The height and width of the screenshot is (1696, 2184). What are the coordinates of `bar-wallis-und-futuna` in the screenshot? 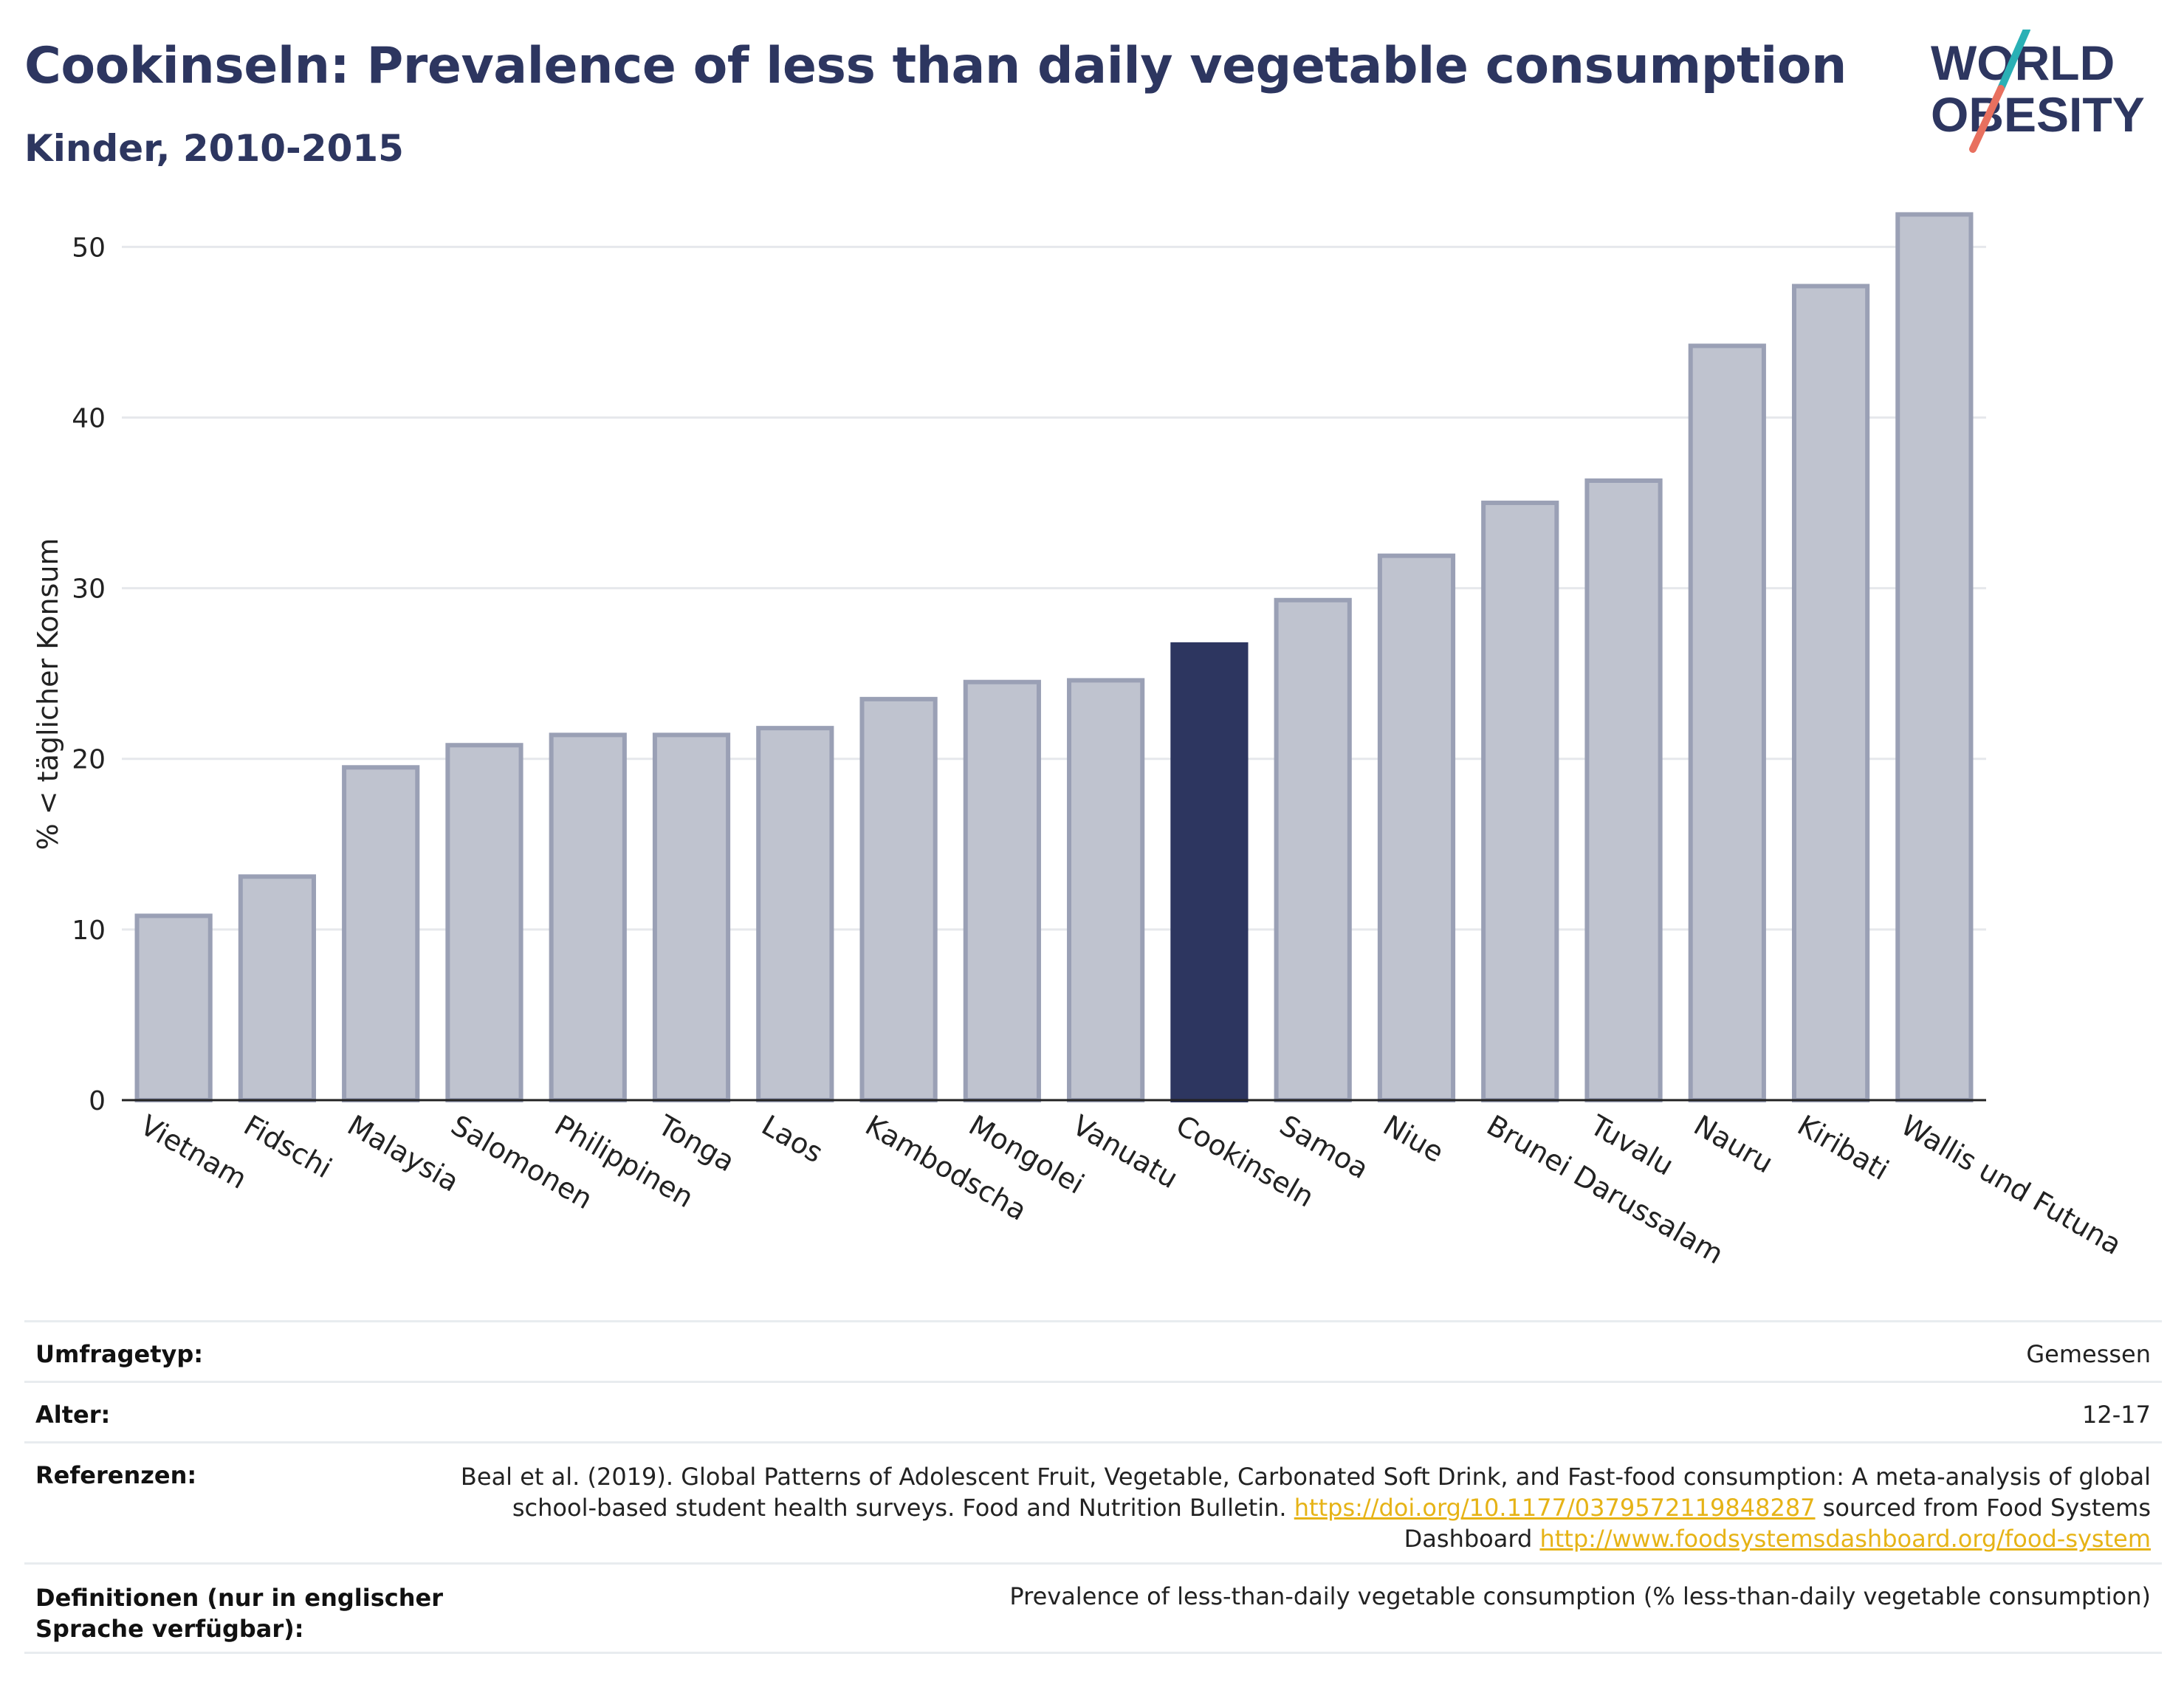 It's located at (1935, 657).